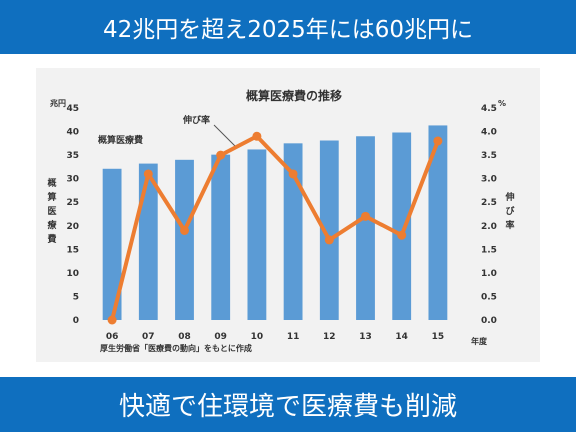  Describe the element at coordinates (76, 321) in the screenshot. I see `y-left-tick: 0` at that location.